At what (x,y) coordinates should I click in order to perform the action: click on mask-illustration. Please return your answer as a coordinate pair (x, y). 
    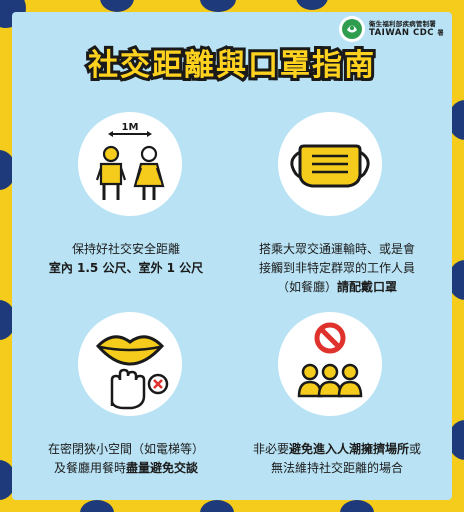
    Looking at the image, I should click on (330, 164).